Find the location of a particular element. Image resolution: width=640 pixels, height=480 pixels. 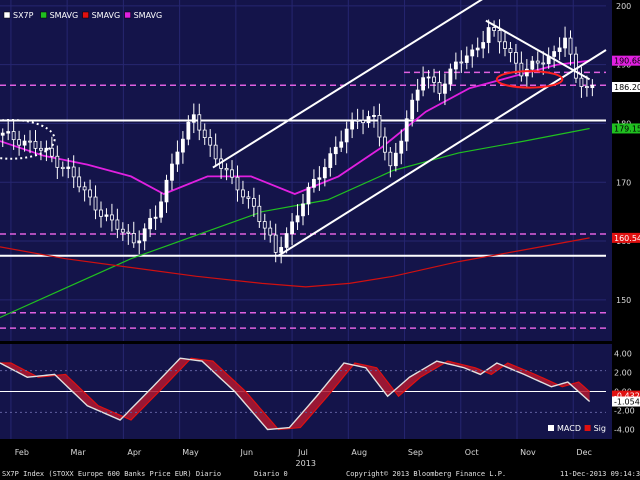

macd-last-value-box is located at coordinates (626, 401).